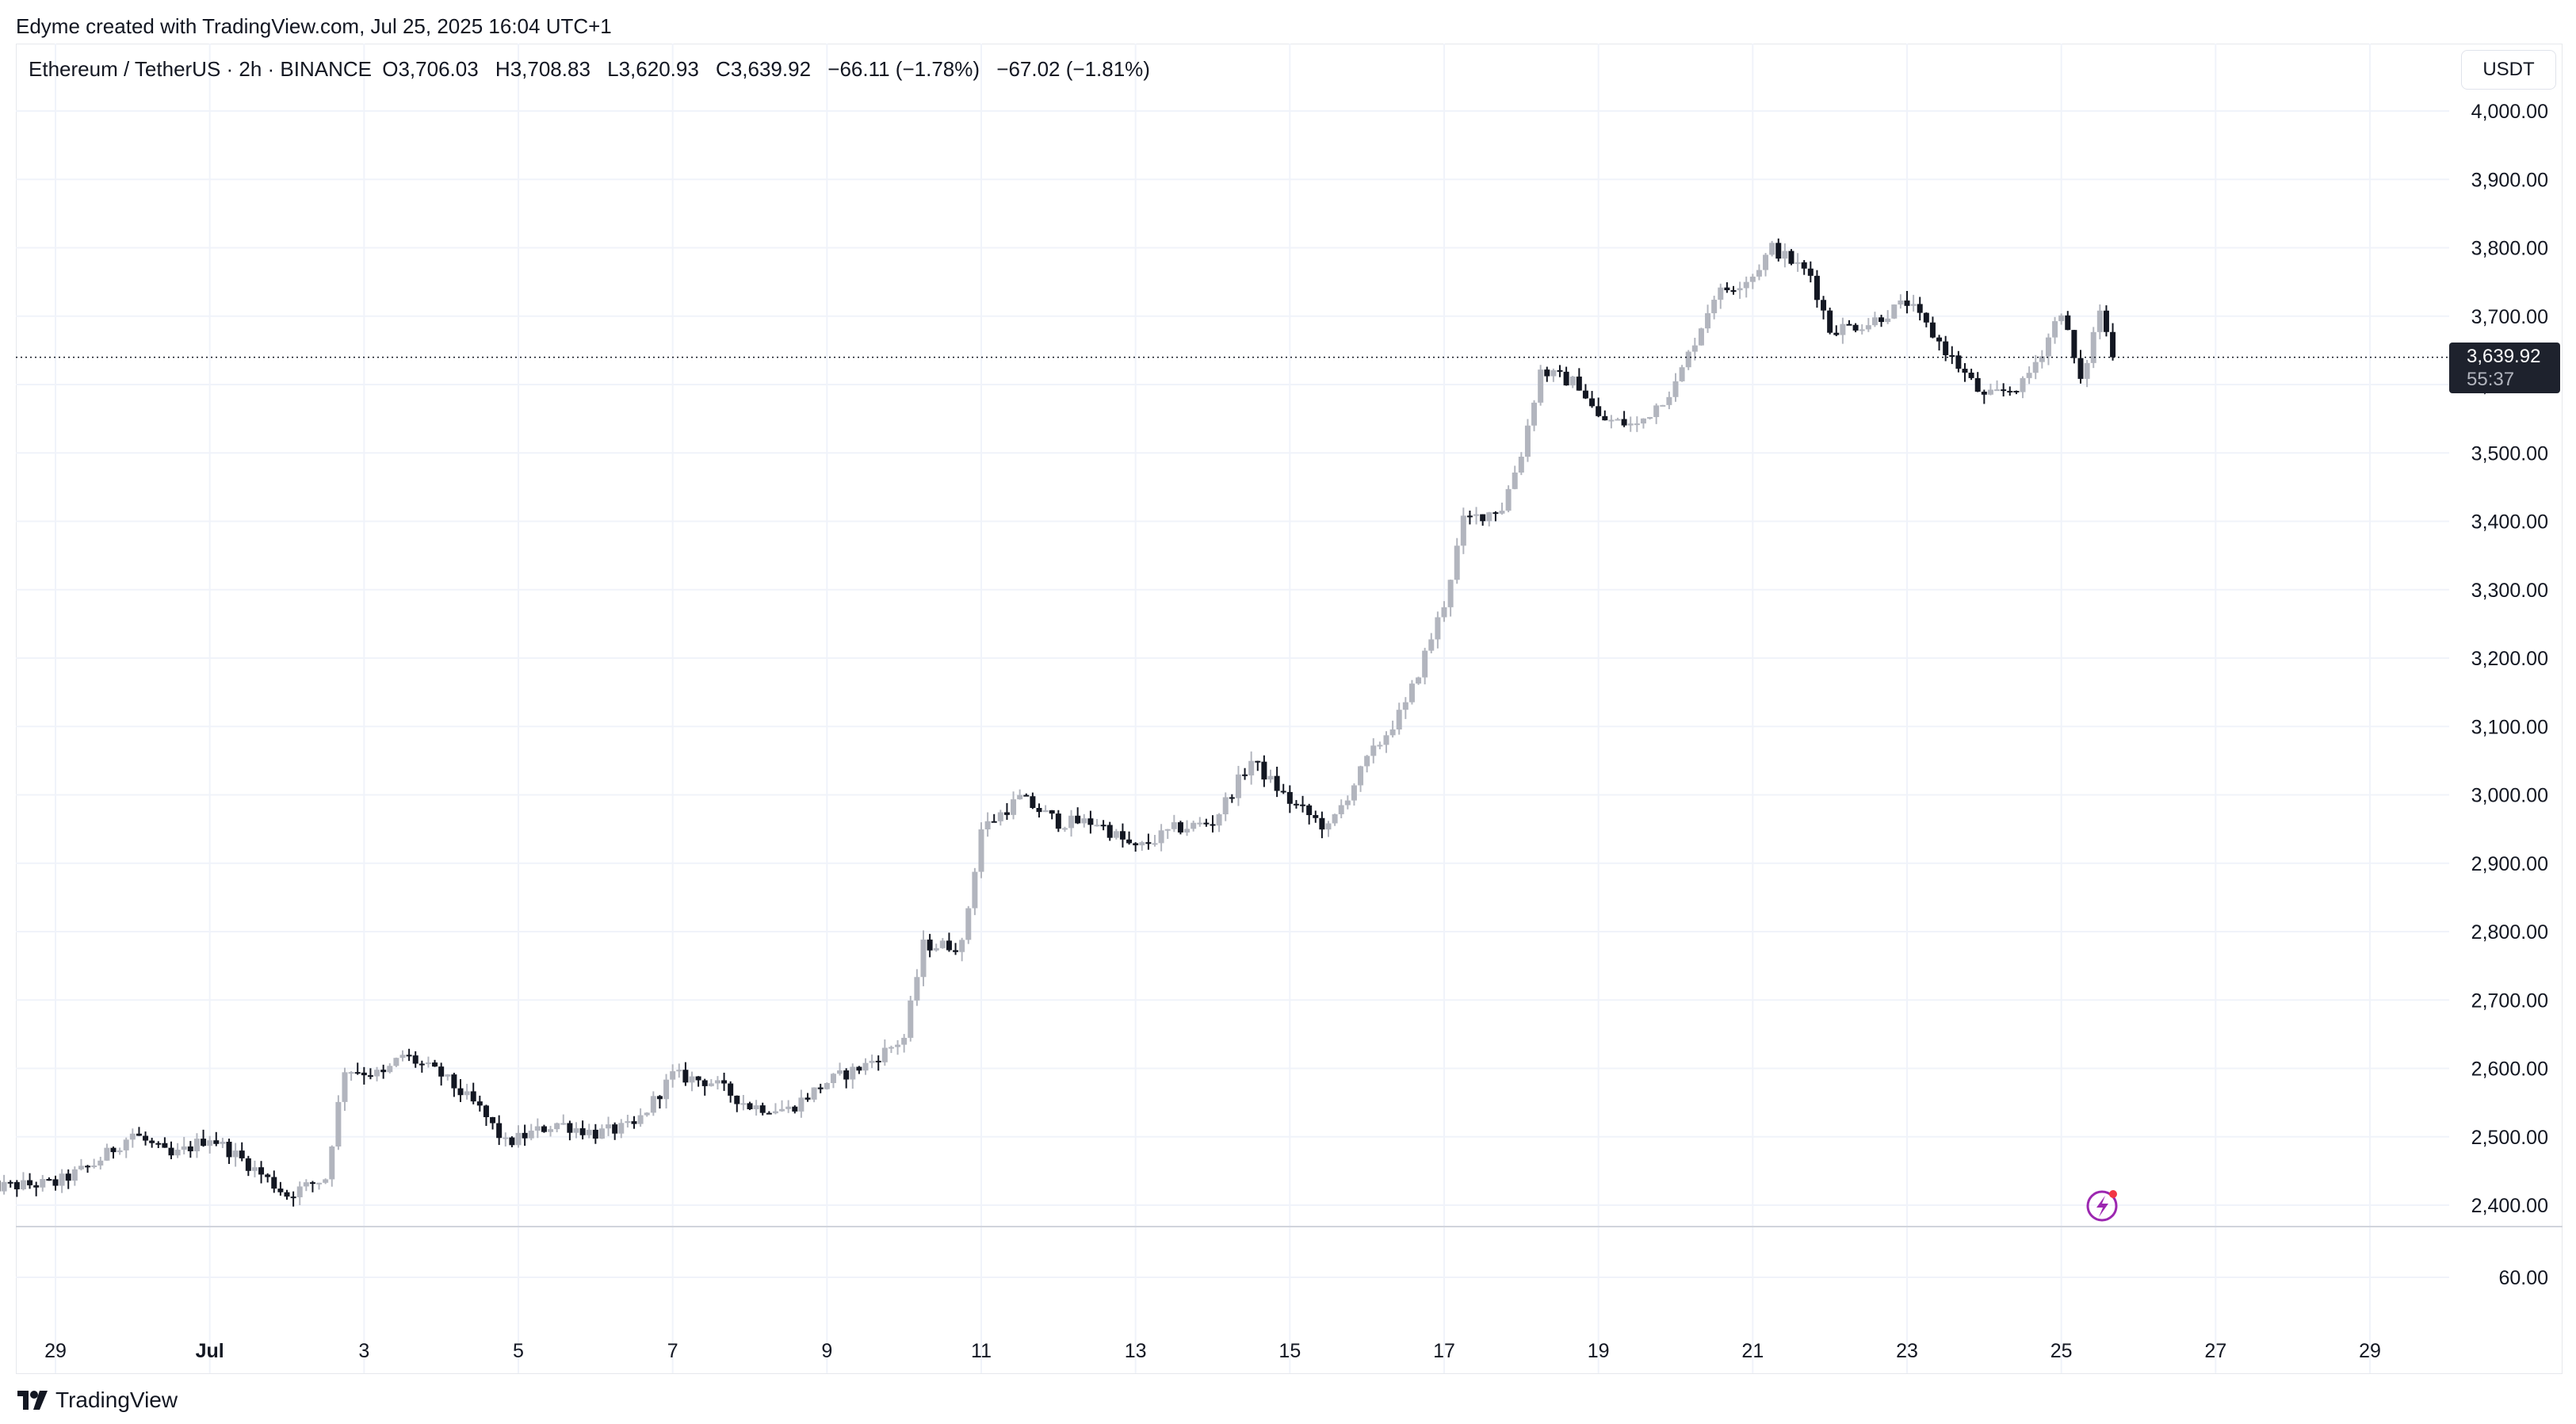  Describe the element at coordinates (2509, 659) in the screenshot. I see `price-tick-label: 3,200.00` at that location.